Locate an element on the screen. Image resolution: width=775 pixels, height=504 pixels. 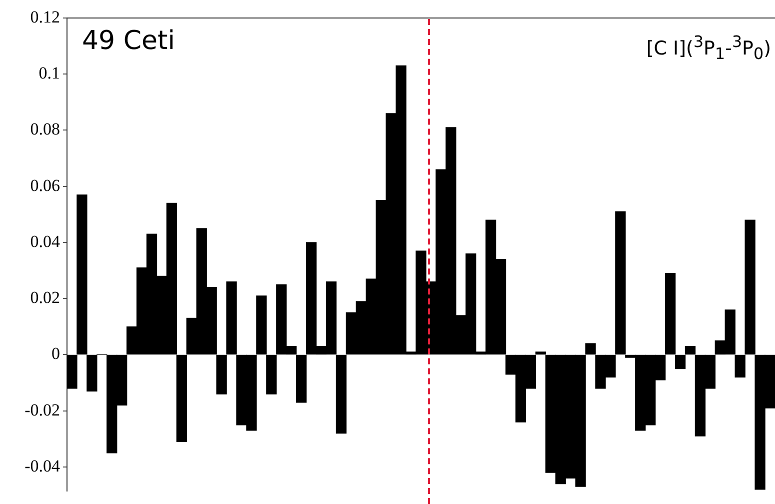
text: [C I]($^{3}$P$_{1}$-$^{3}$P$_{0}$) is located at coordinates (708, 48).